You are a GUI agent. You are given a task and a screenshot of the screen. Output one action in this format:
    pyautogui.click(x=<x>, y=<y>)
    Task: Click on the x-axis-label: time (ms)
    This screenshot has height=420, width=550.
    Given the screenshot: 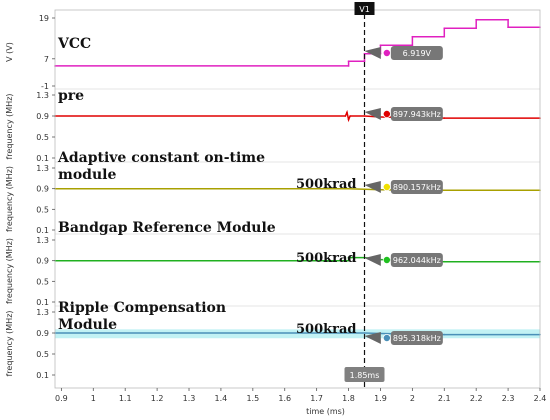 What is the action you would take?
    pyautogui.click(x=325, y=411)
    